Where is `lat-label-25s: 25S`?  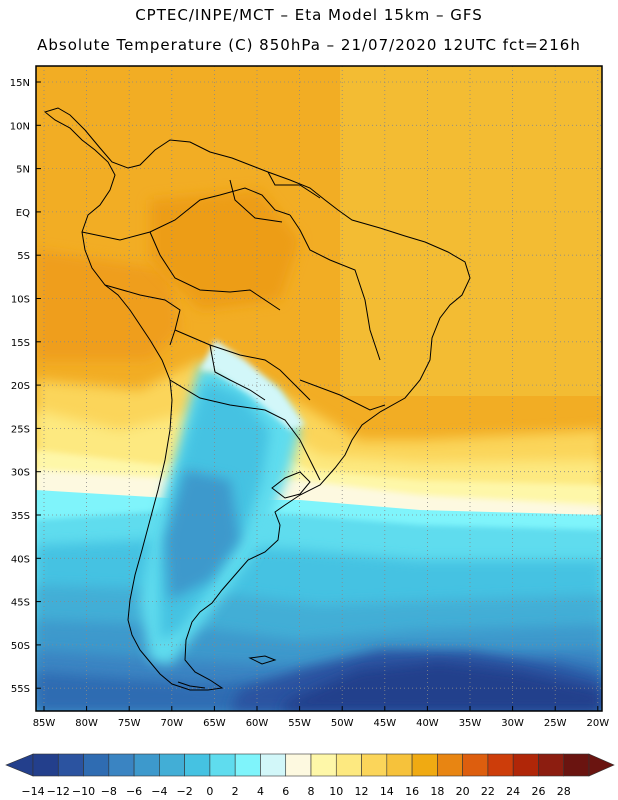
lat-label-25s: 25S is located at coordinates (20, 429).